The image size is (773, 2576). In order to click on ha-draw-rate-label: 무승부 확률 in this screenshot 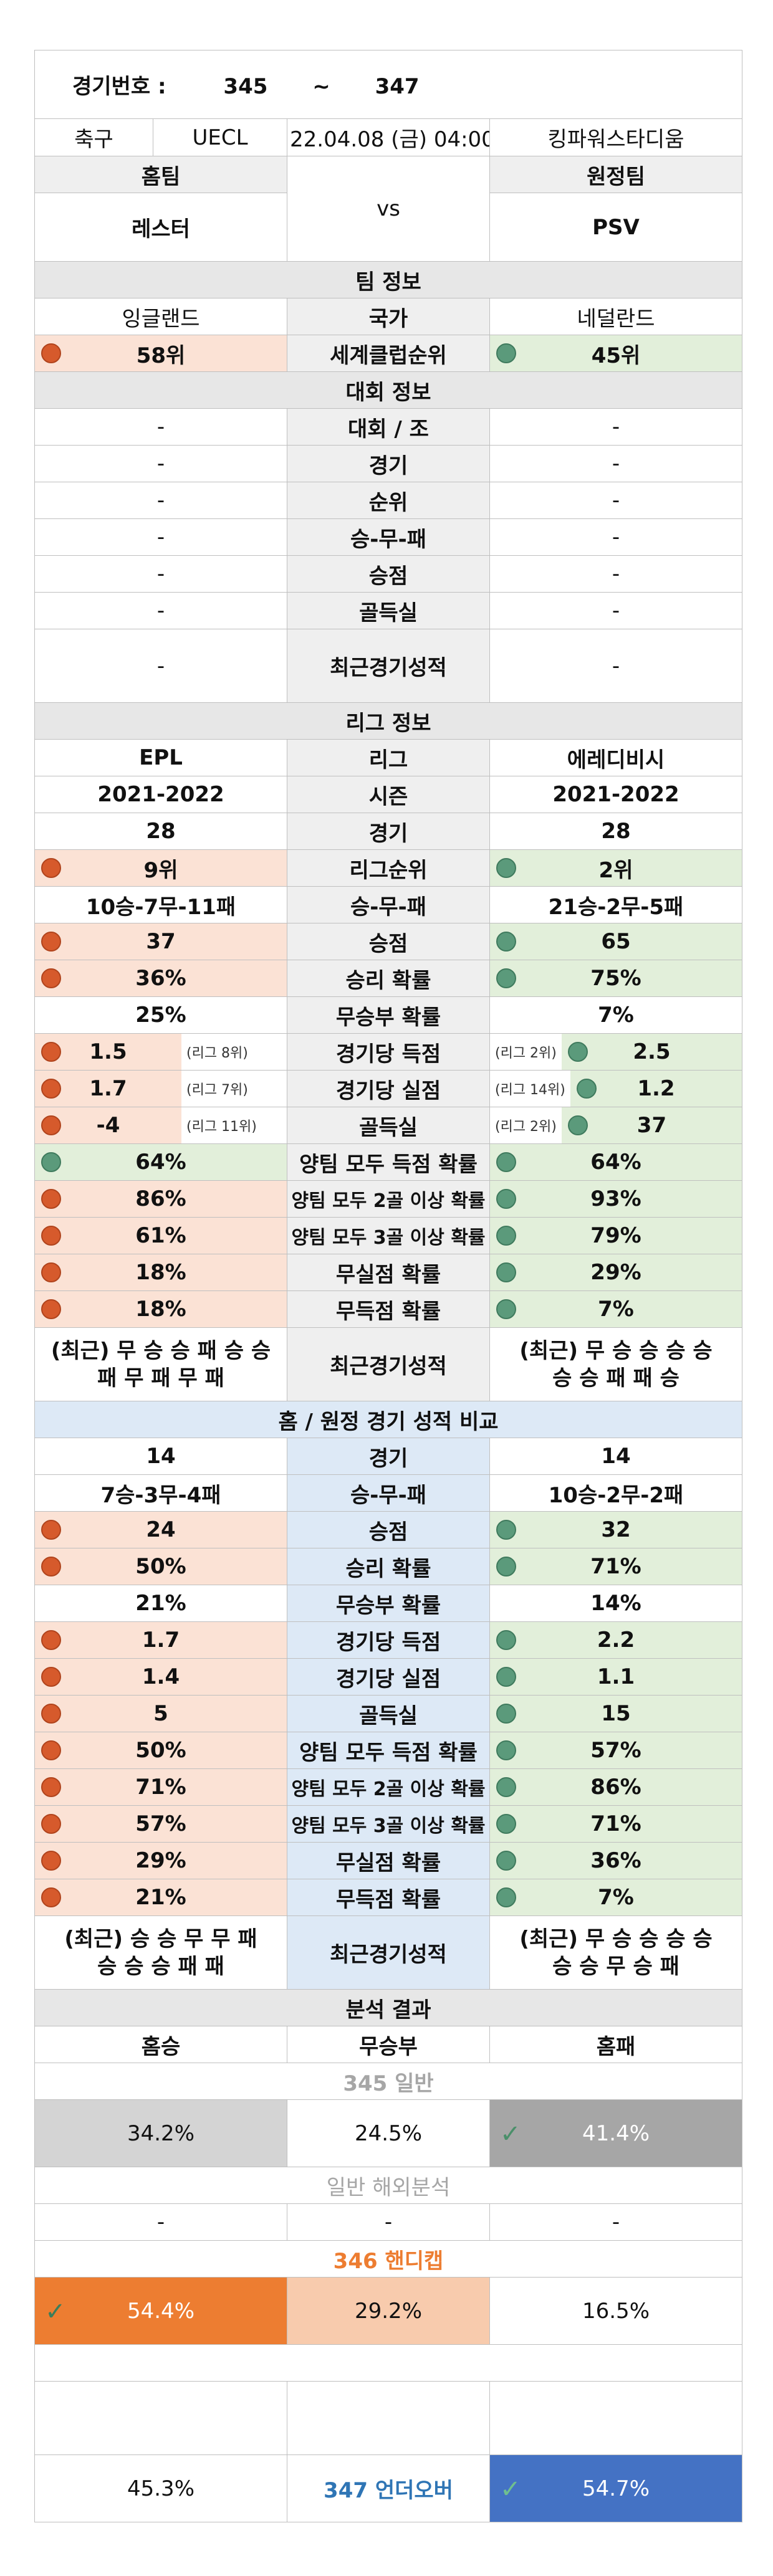, I will do `click(389, 1603)`.